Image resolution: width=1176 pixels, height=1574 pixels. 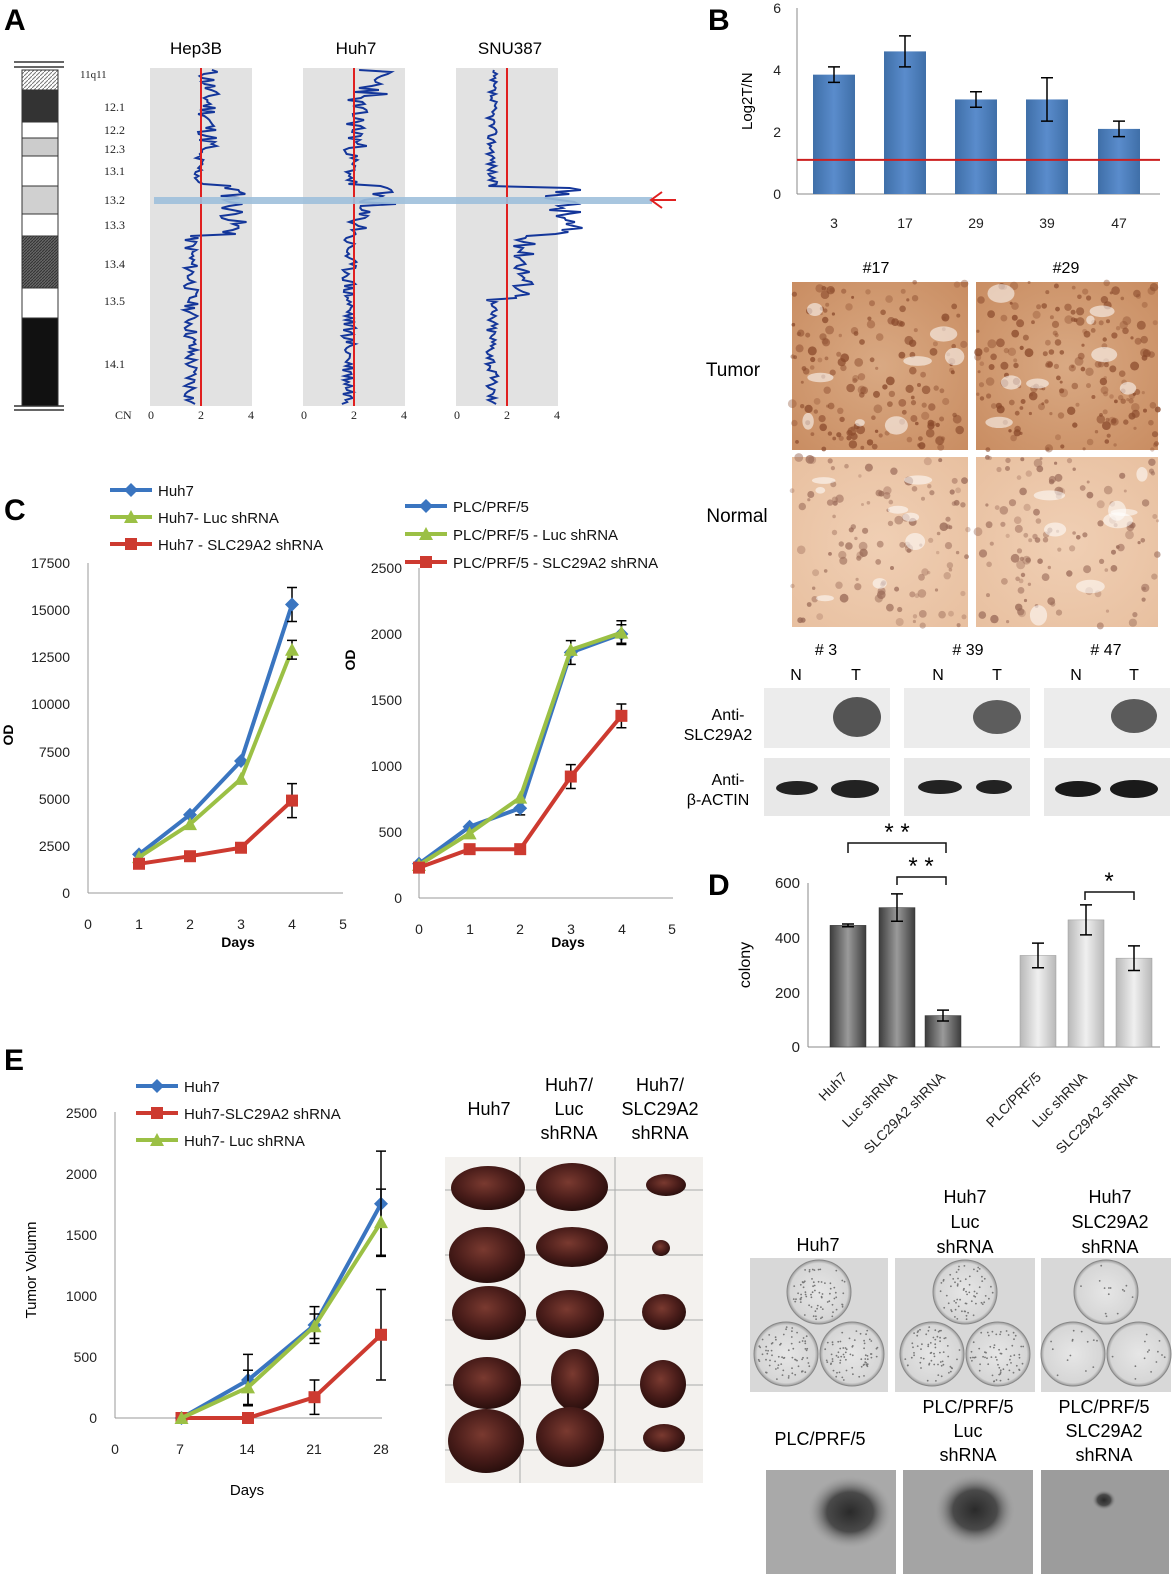 I want to click on panel-e-tumor-photo: Huh7 Huh7/ Luc shRNA Huh7/ SLC29A2 shRNA, so click(x=574, y=1279).